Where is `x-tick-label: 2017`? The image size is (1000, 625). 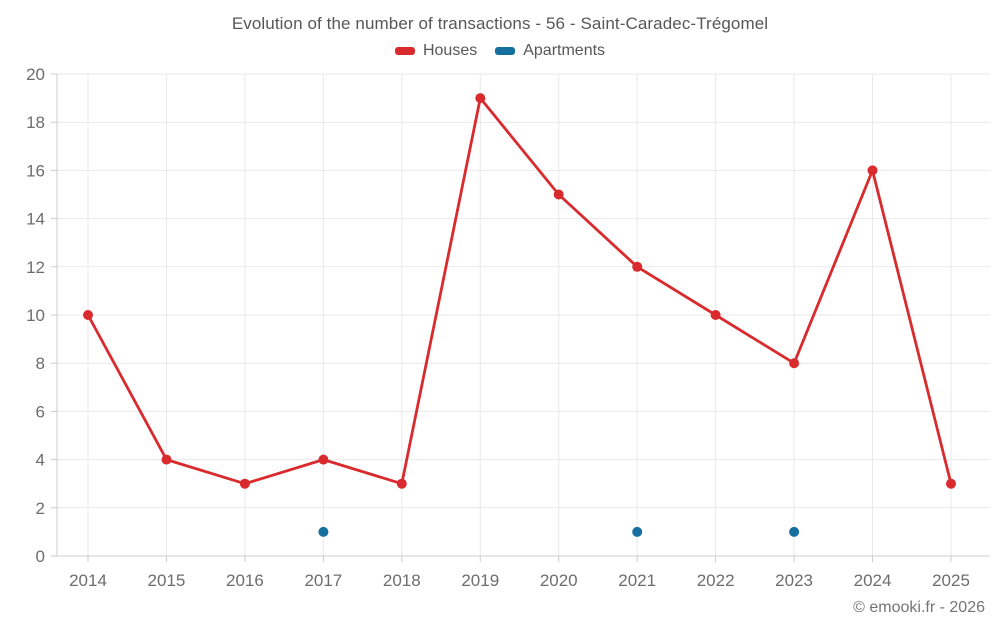
x-tick-label: 2017 is located at coordinates (323, 580).